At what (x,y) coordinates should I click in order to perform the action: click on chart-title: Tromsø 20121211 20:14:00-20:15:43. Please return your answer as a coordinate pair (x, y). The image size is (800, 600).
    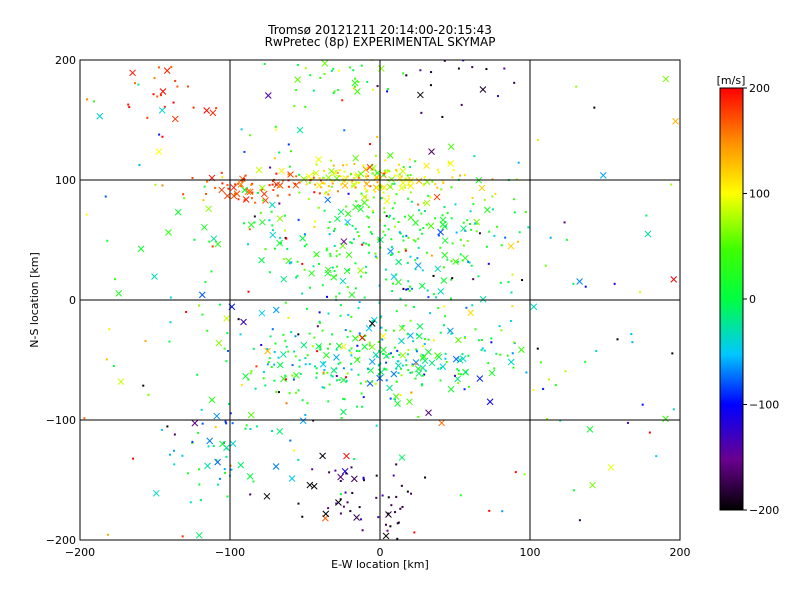
    Looking at the image, I should click on (380, 30).